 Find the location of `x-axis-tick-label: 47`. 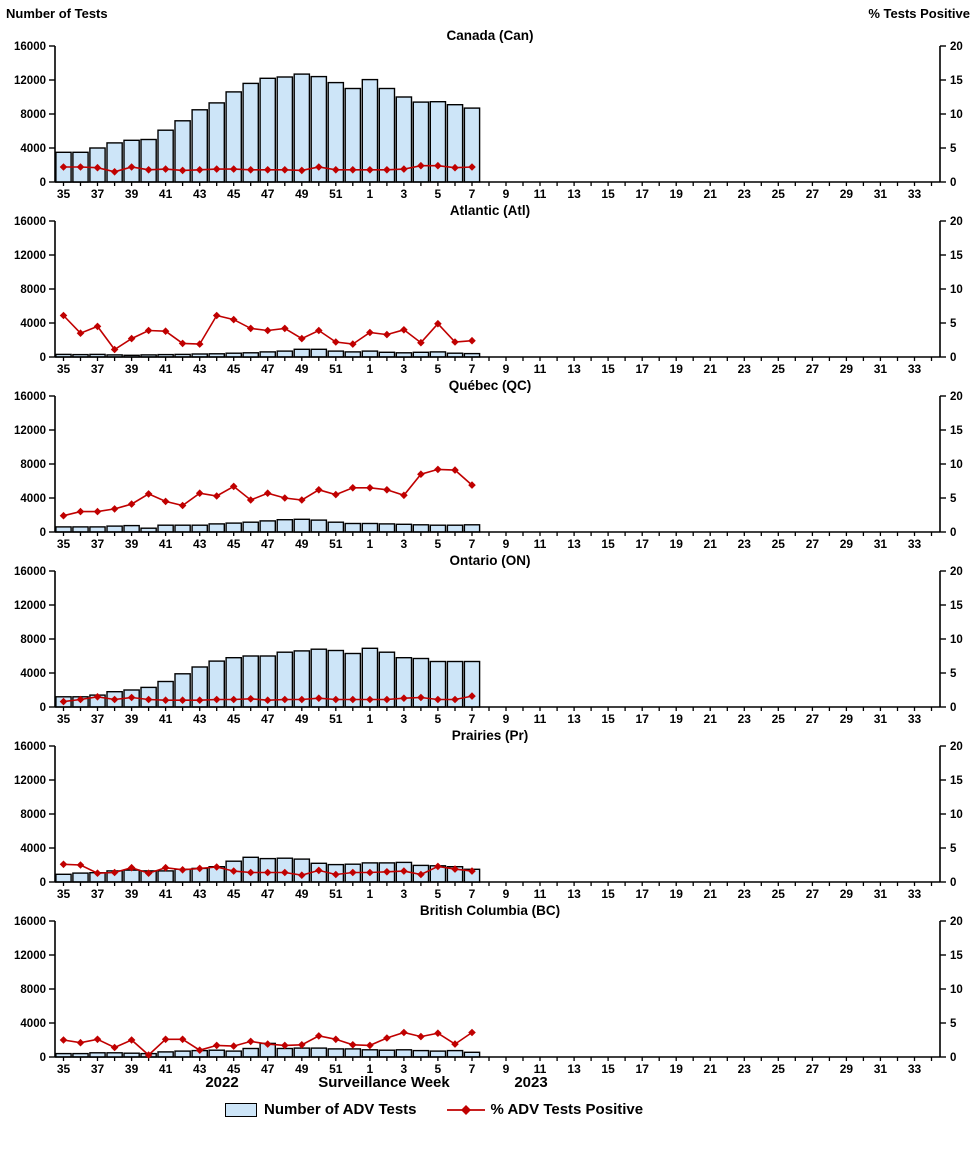

x-axis-tick-label: 47 is located at coordinates (268, 893).